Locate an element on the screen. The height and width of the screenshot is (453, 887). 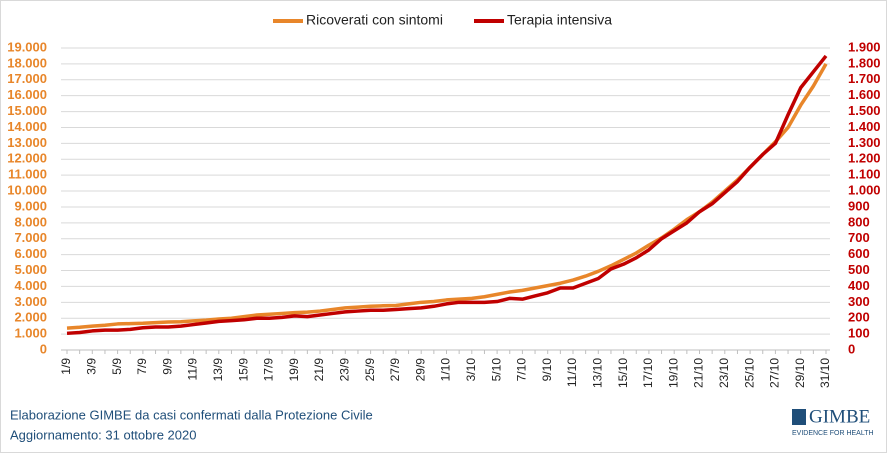
x-tick-label: 29/10 is located at coordinates (800, 373).